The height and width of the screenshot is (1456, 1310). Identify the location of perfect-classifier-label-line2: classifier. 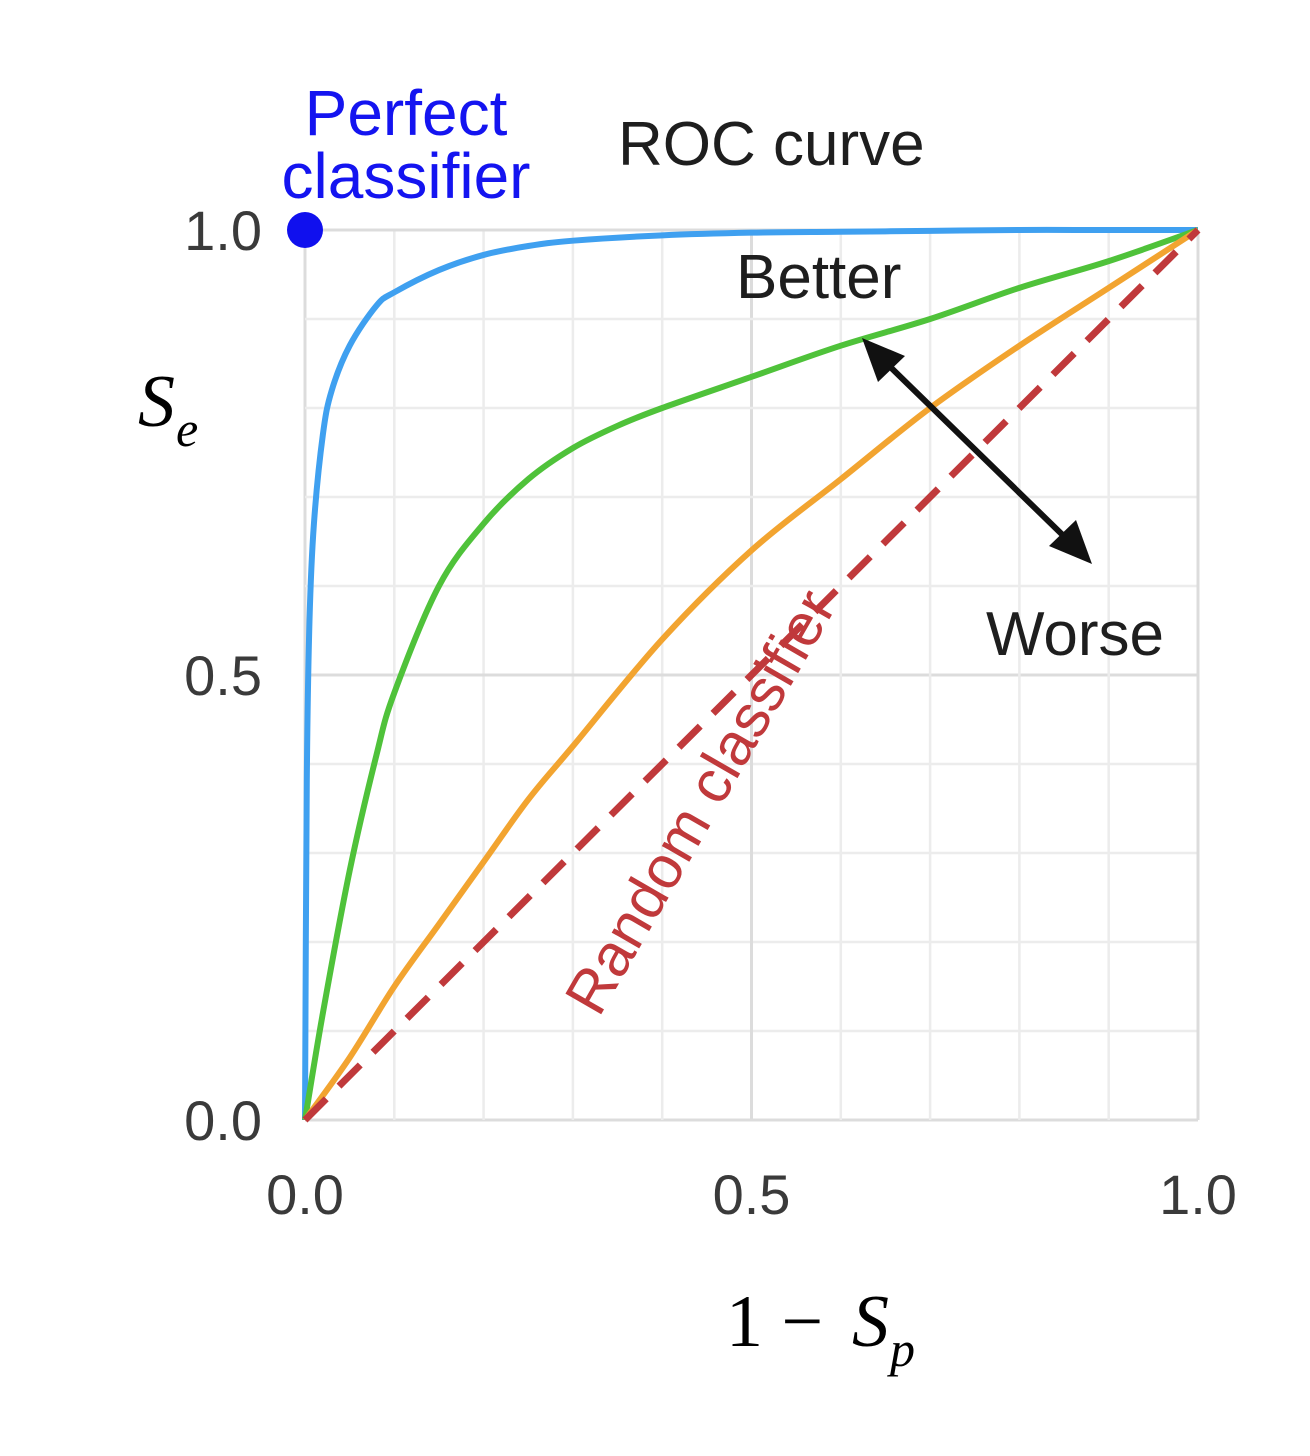
(406, 176).